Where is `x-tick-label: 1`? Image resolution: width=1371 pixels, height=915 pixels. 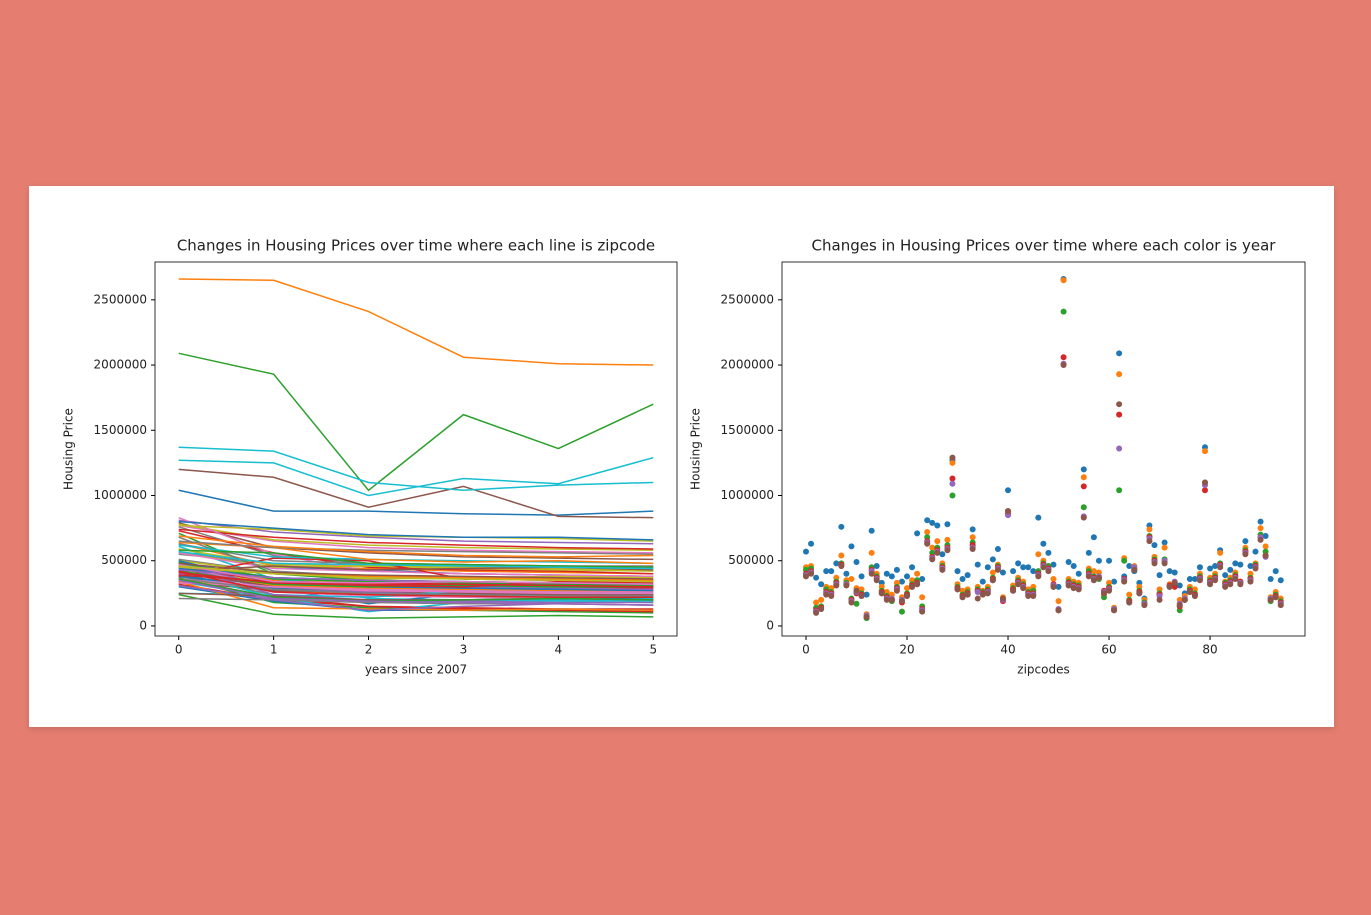
x-tick-label: 1 is located at coordinates (274, 650).